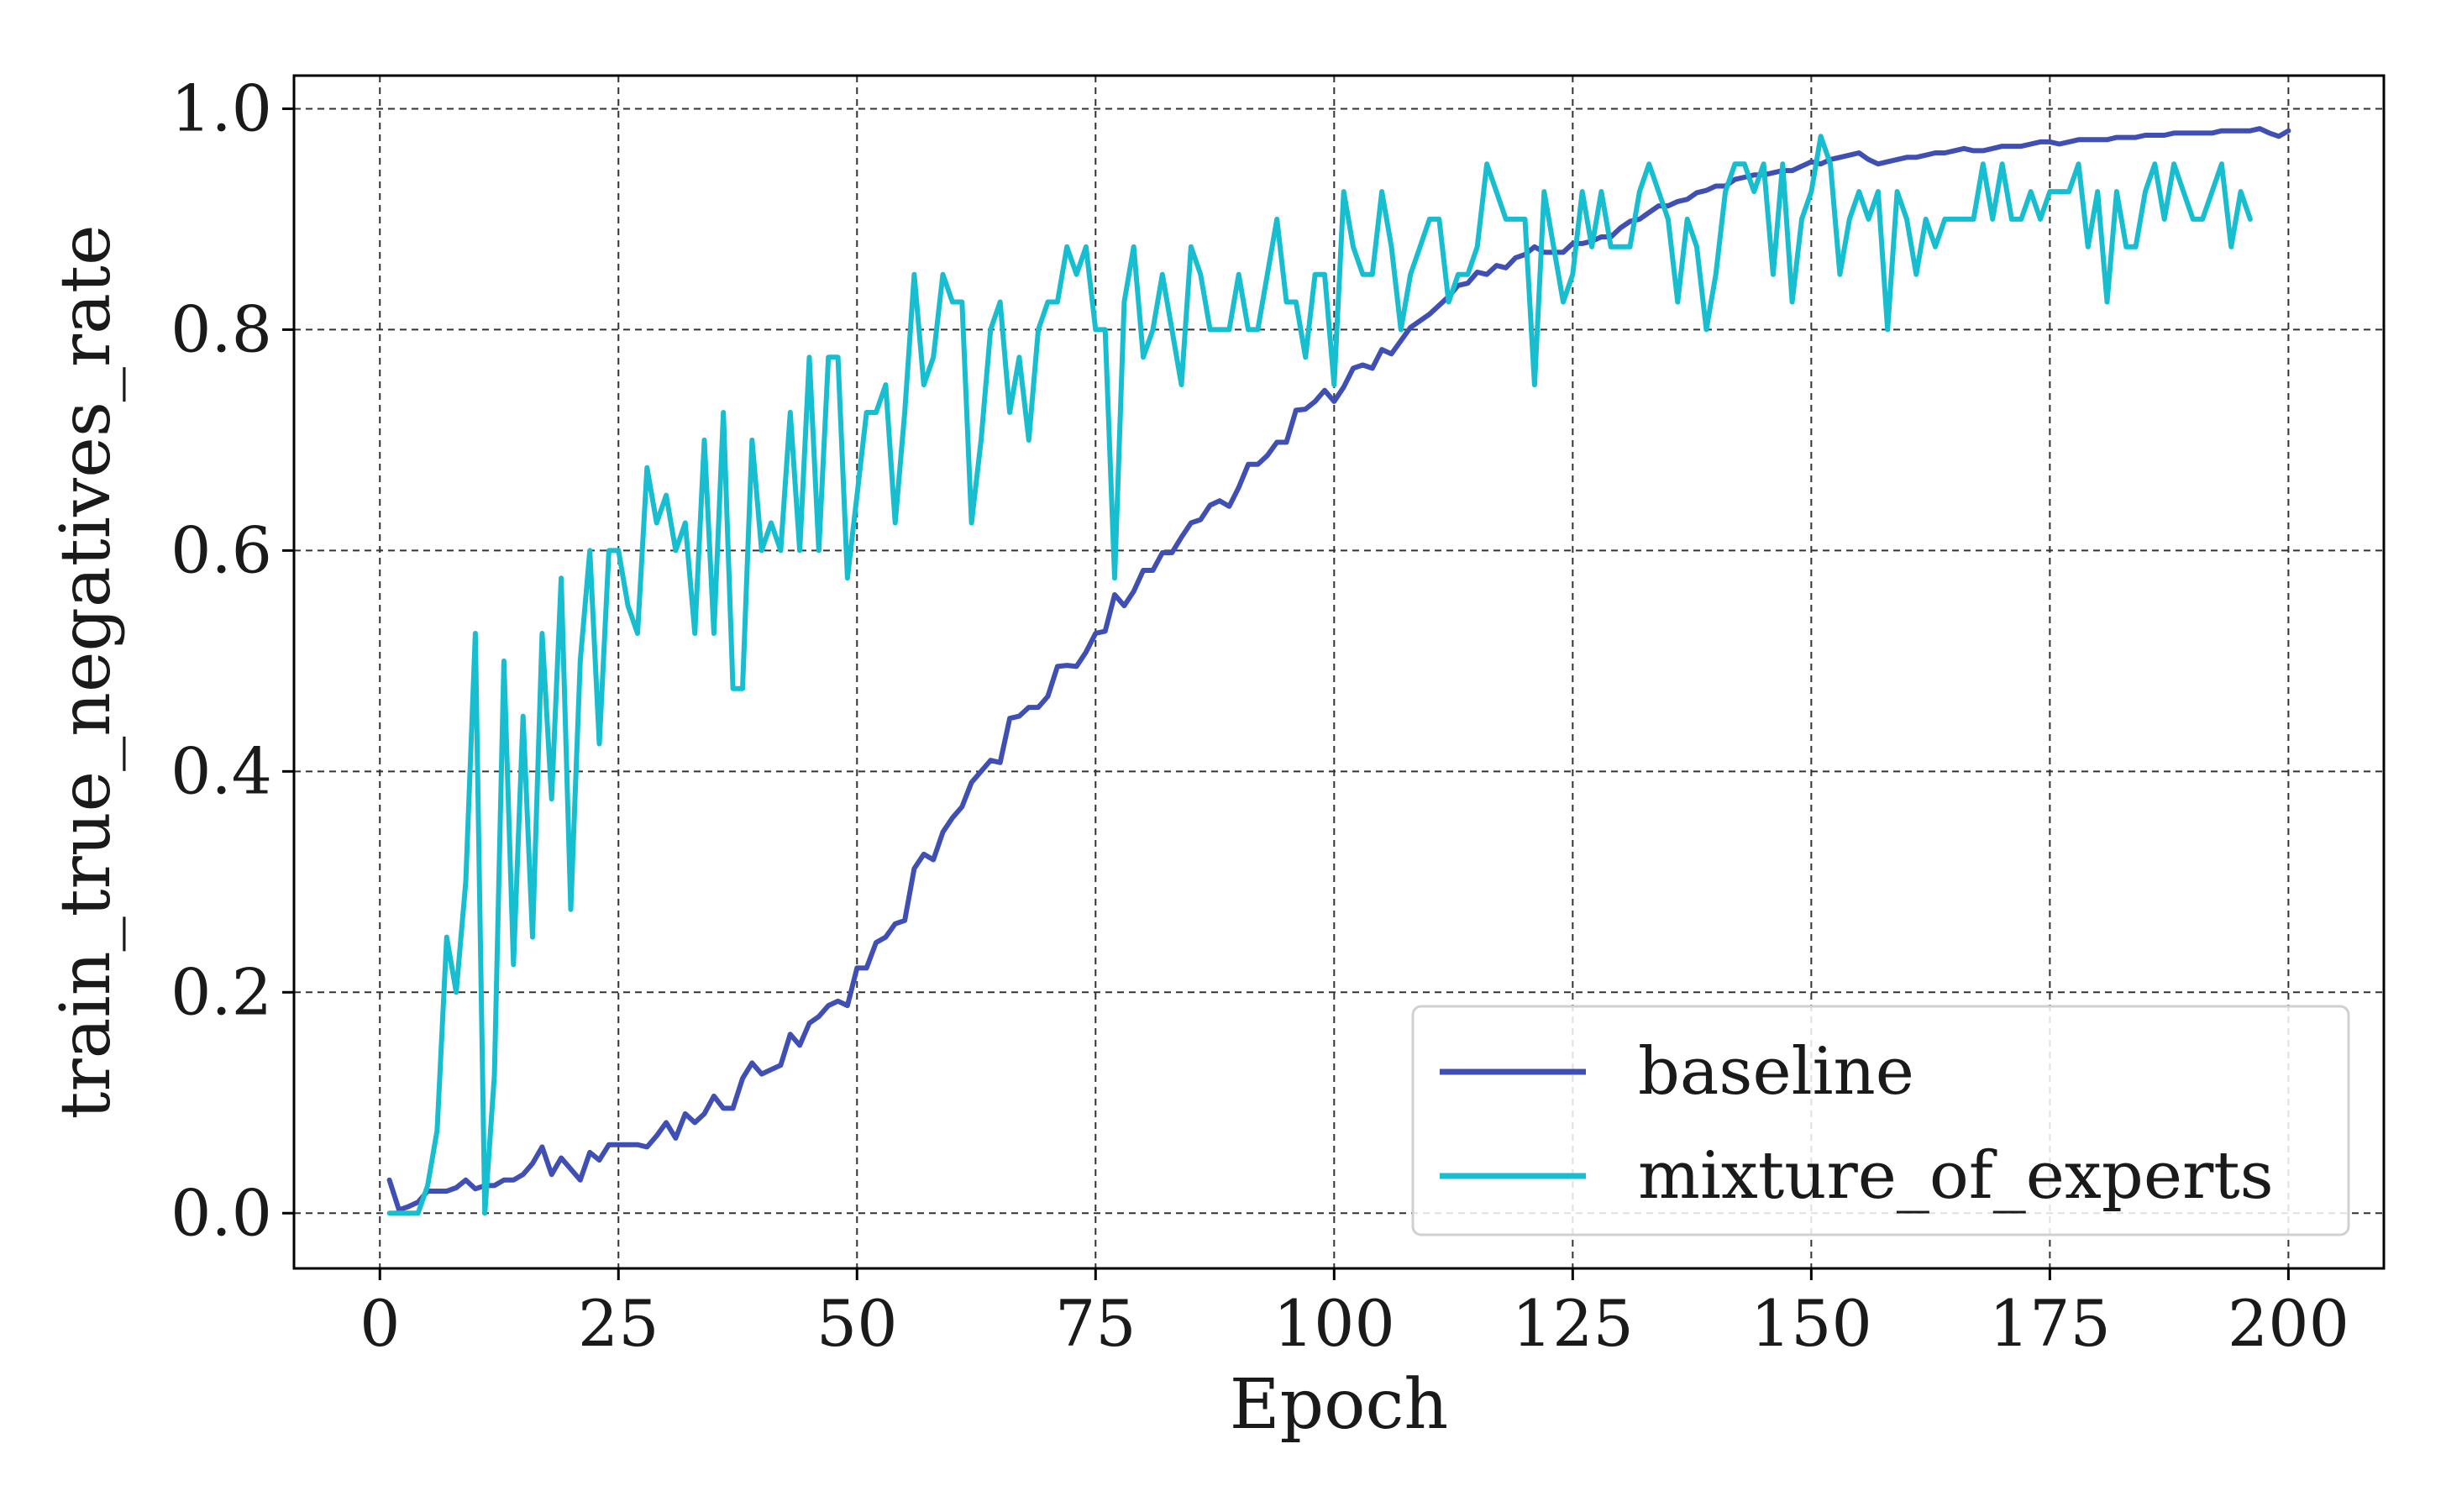 Image resolution: width=2446 pixels, height=1512 pixels. Describe the element at coordinates (1095, 1323) in the screenshot. I see `x-tick-label: 75` at that location.